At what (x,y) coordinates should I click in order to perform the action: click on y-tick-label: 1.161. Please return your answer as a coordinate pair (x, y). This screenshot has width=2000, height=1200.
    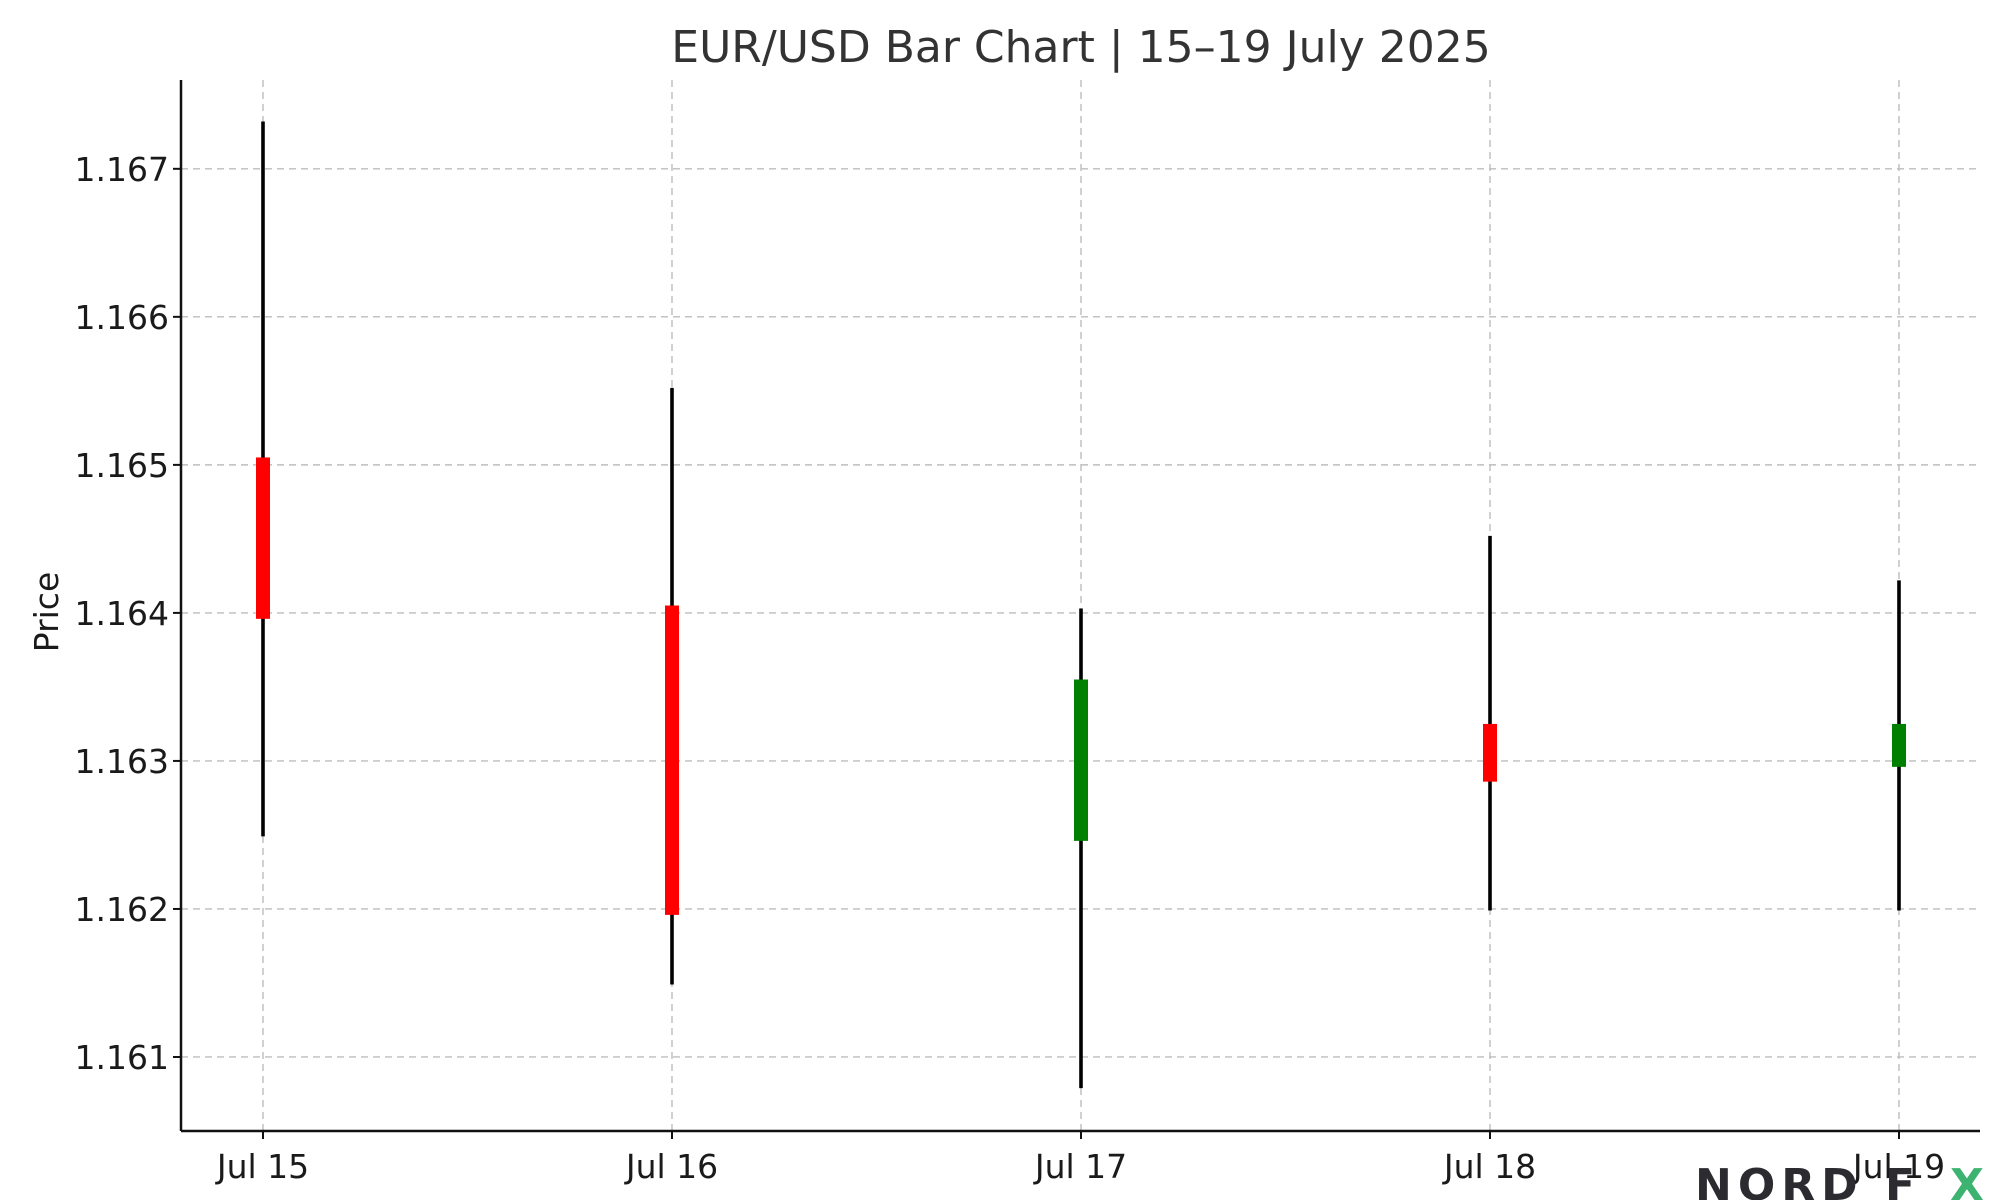
    Looking at the image, I should click on (122, 1057).